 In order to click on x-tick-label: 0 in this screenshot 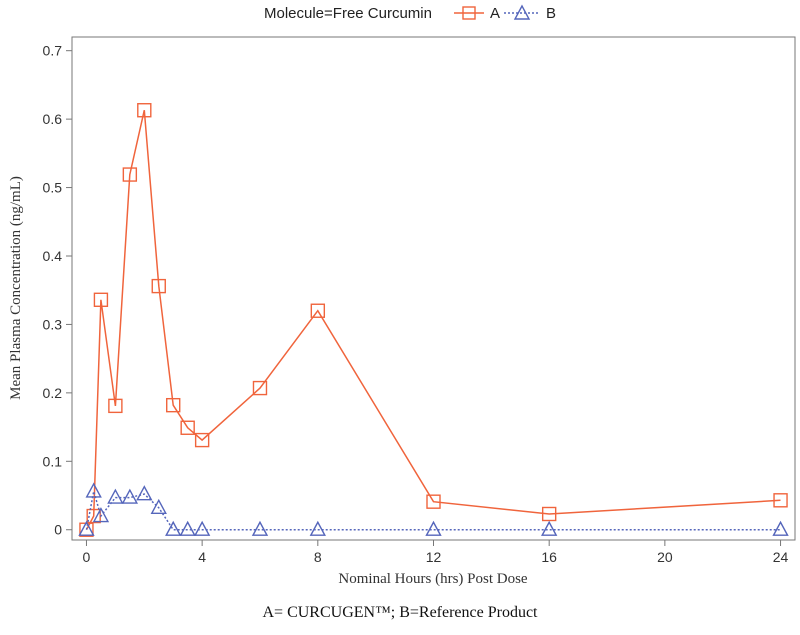, I will do `click(87, 557)`.